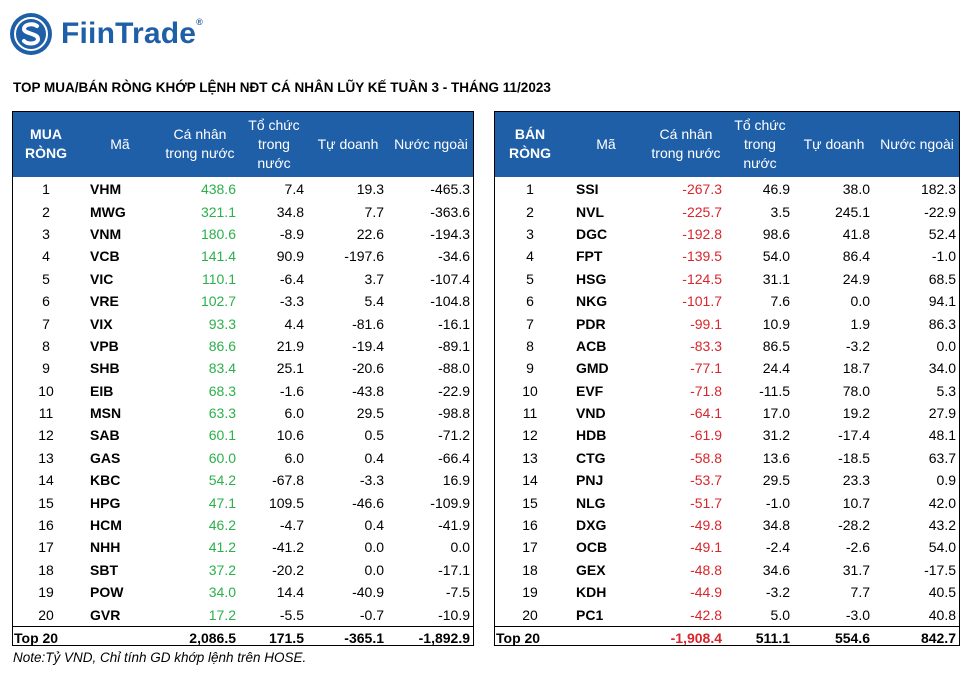 This screenshot has height=675, width=975. I want to click on cell-code: VNM, so click(106, 233).